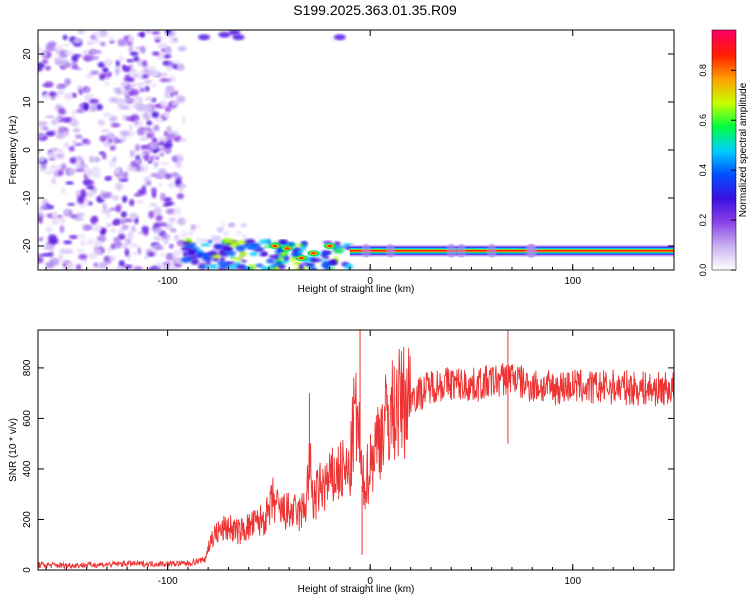  Describe the element at coordinates (301, 258) in the screenshot. I see `hotspot-core` at that location.